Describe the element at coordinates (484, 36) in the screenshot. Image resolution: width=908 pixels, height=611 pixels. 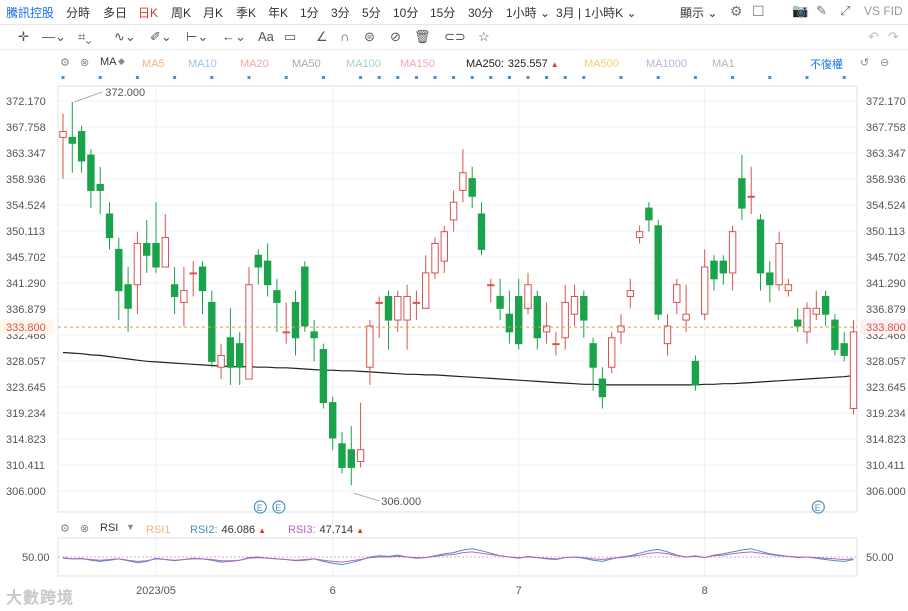
I see `star-icon: ☆` at that location.